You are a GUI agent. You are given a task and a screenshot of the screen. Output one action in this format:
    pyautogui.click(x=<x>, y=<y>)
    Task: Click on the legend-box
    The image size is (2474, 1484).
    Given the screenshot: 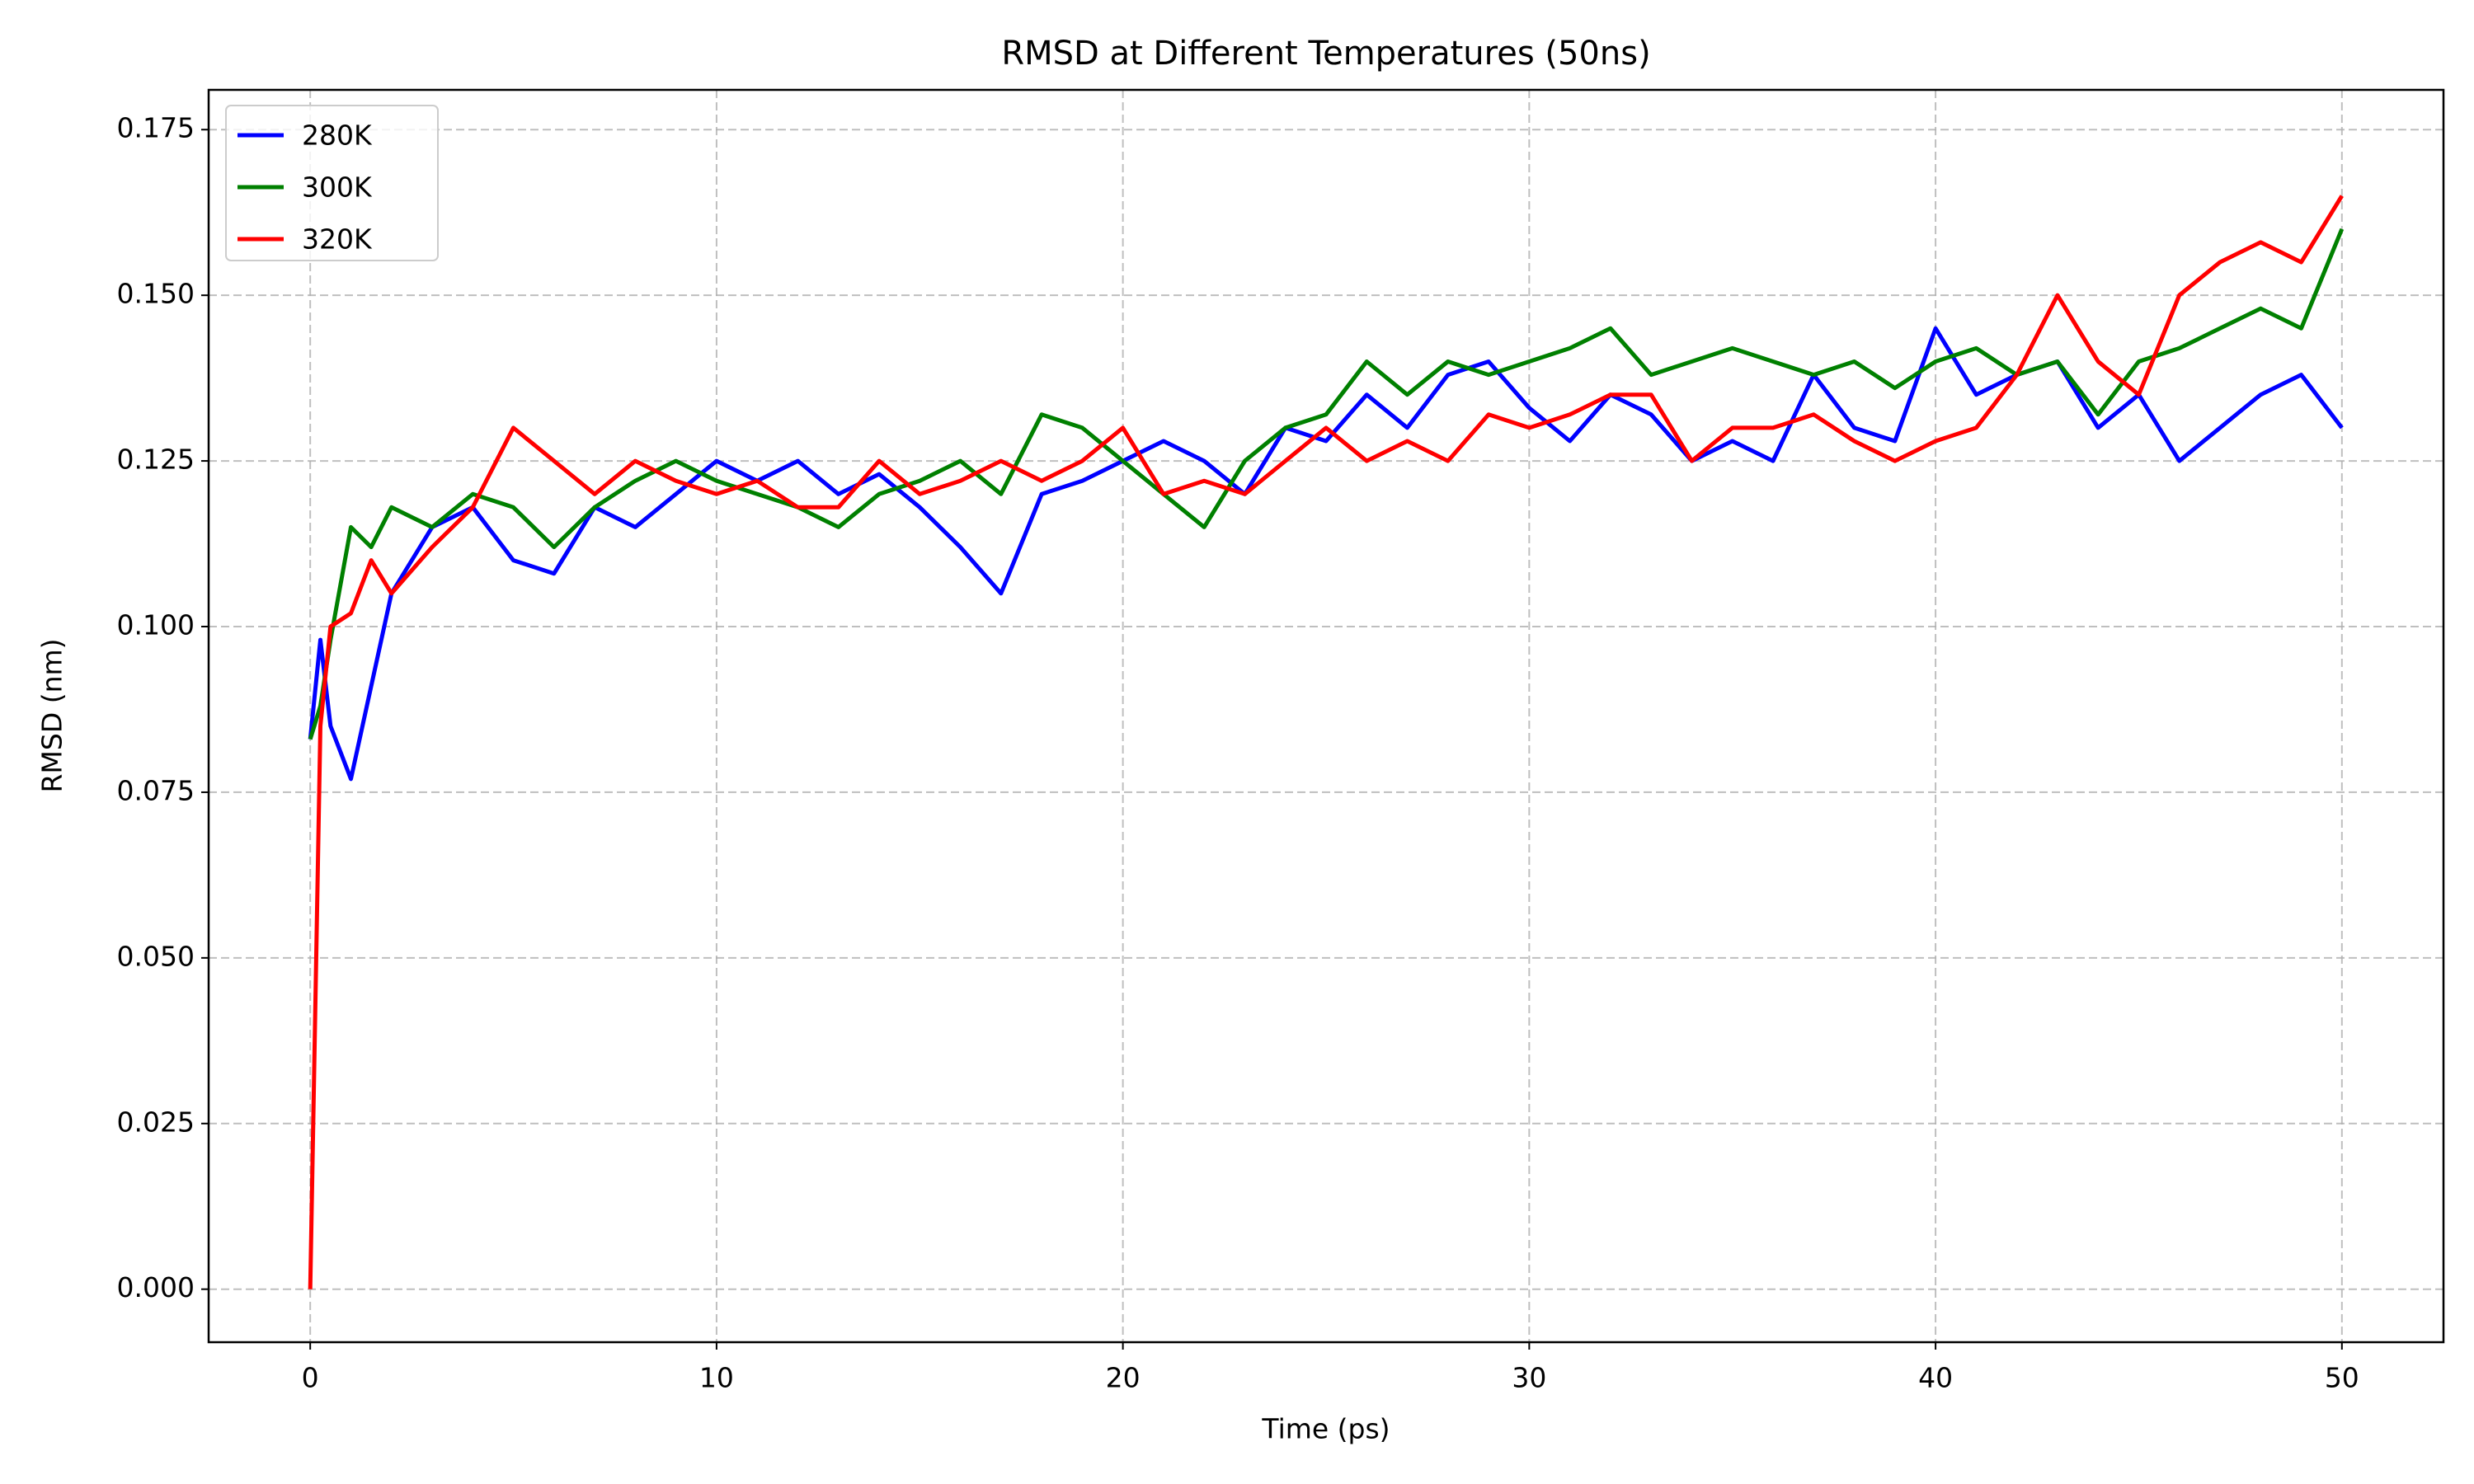 What is the action you would take?
    pyautogui.click(x=332, y=183)
    